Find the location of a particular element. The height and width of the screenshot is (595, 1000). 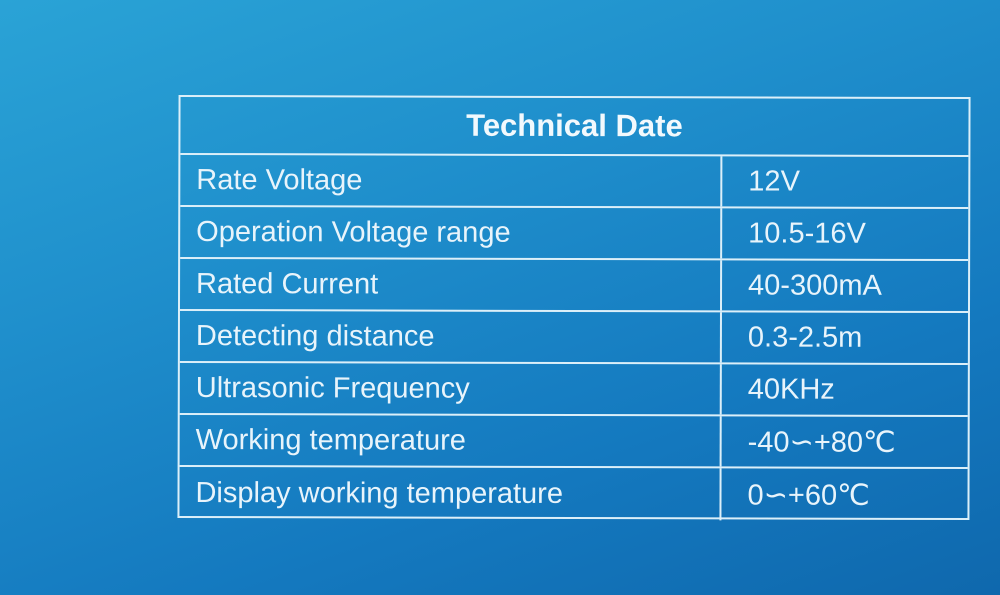

row-value: 10.5-16V is located at coordinates (807, 233).